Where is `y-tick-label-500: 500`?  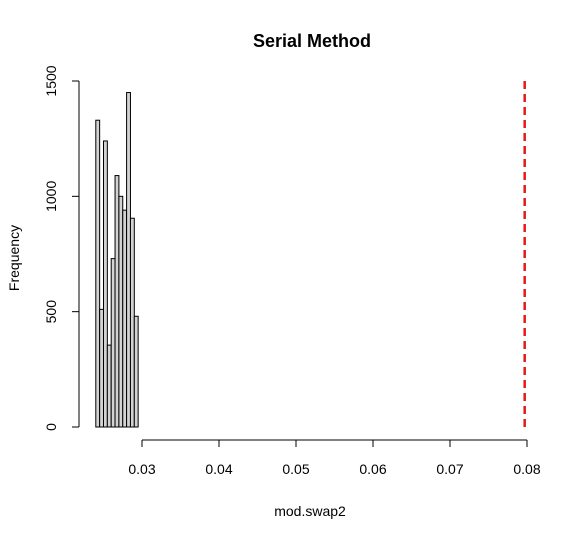
y-tick-label-500: 500 is located at coordinates (51, 312).